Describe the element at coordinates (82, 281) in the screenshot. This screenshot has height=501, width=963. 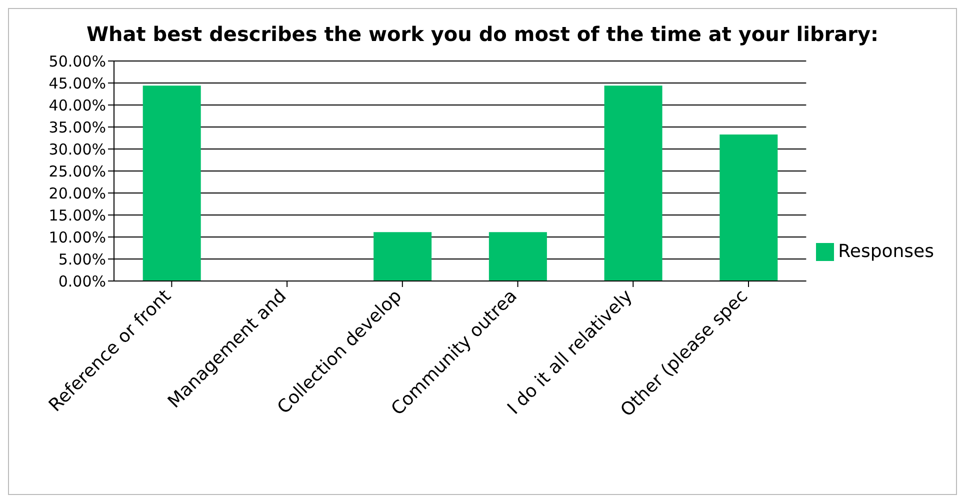
I see `y-tick-label: 0.00%` at that location.